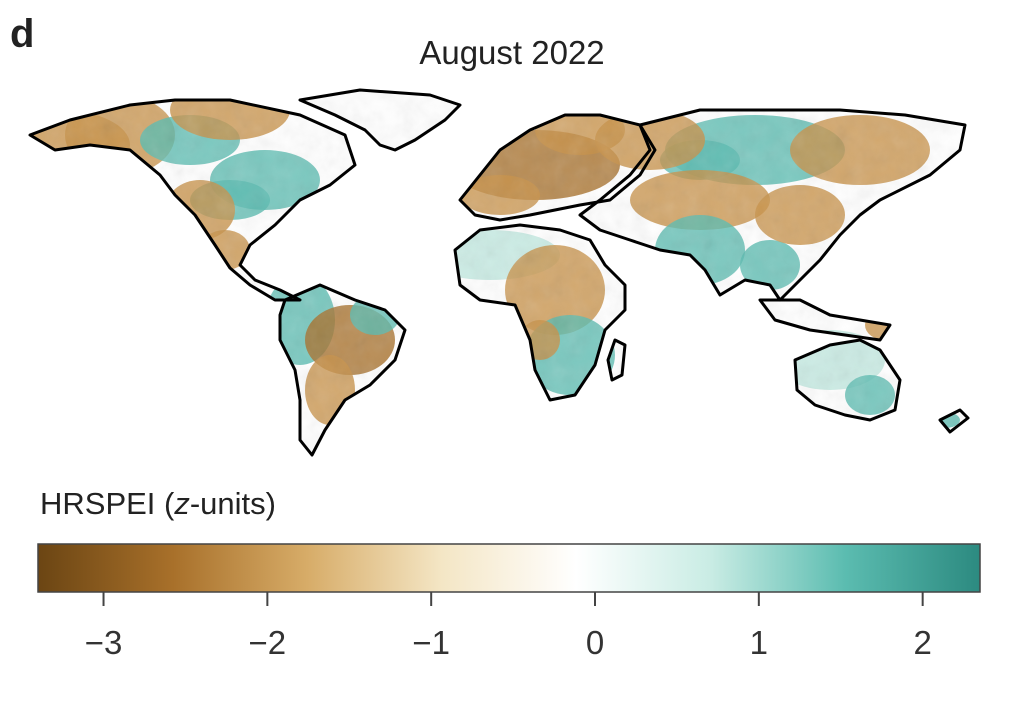  Describe the element at coordinates (847, 380) in the screenshot. I see `coast-australia` at that location.